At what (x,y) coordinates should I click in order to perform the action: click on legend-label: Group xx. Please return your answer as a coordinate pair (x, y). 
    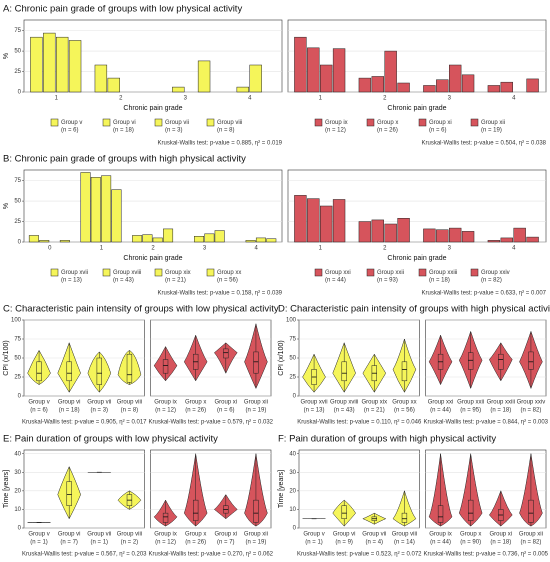
    Looking at the image, I should click on (229, 273).